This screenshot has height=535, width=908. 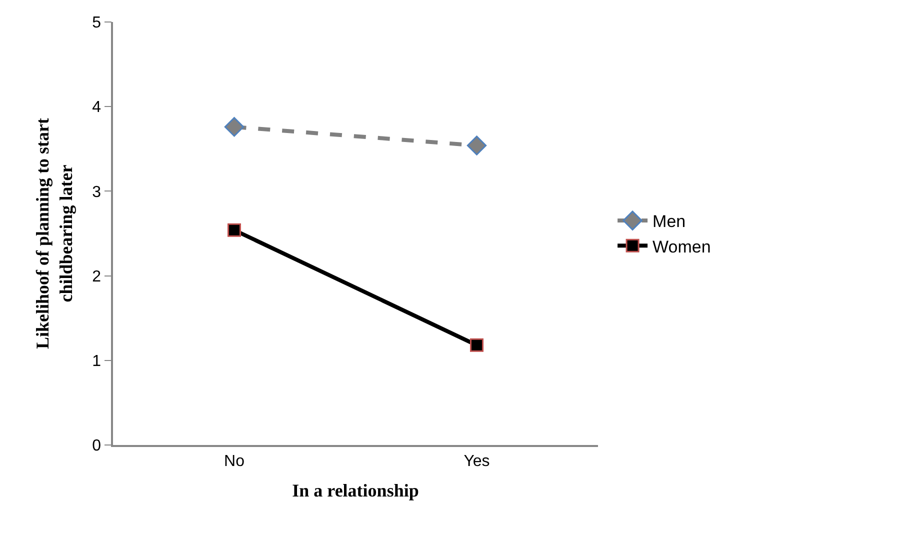 I want to click on x-tick-label: Yes, so click(x=477, y=461).